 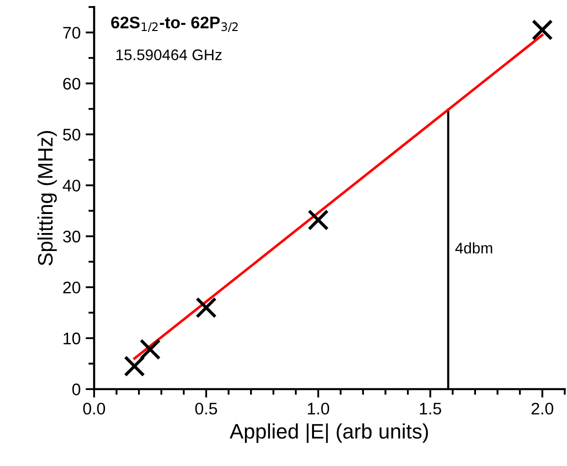 I want to click on y-tick-label: 70, so click(x=71, y=32).